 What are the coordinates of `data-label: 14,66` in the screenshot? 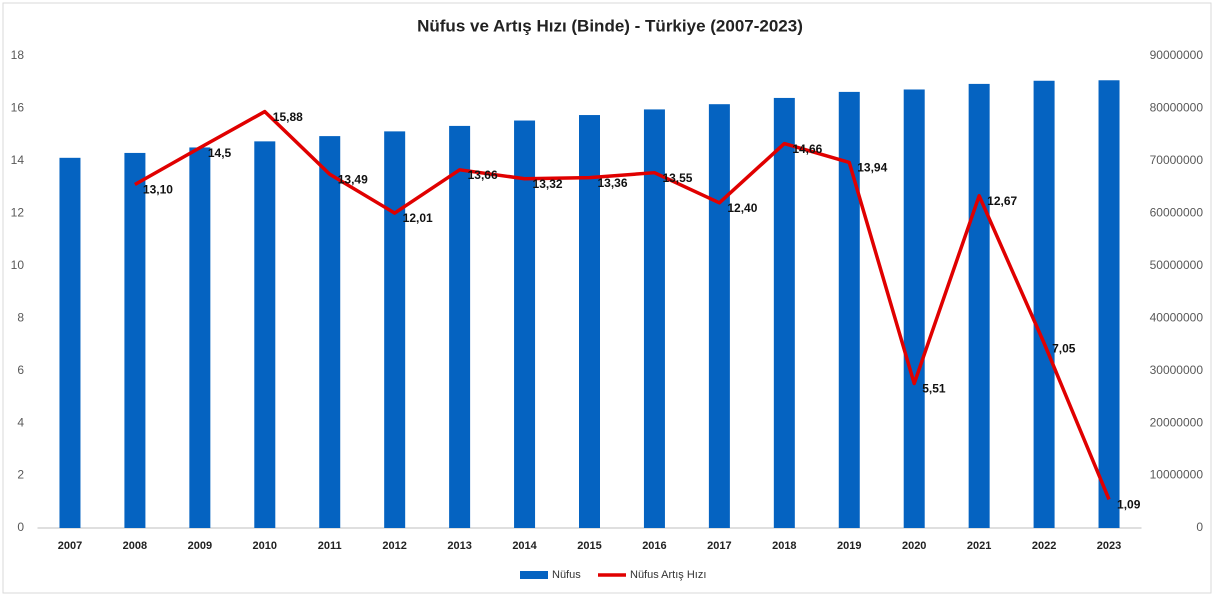 It's located at (807, 149).